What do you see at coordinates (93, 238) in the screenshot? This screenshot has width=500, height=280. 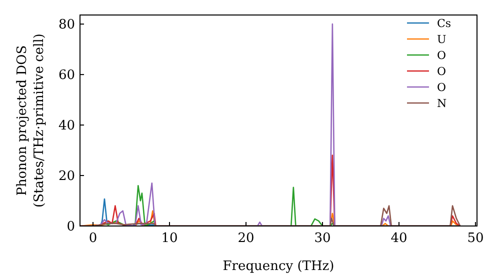 I see `x-tick-label: 0` at bounding box center [93, 238].